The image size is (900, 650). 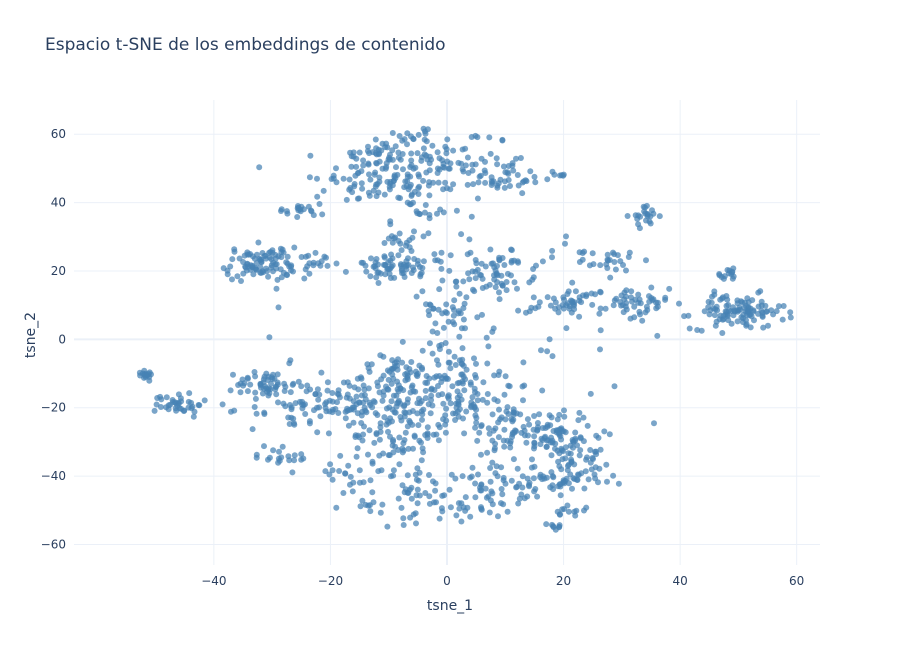 What do you see at coordinates (213, 581) in the screenshot?
I see `x-tick-label: −40` at bounding box center [213, 581].